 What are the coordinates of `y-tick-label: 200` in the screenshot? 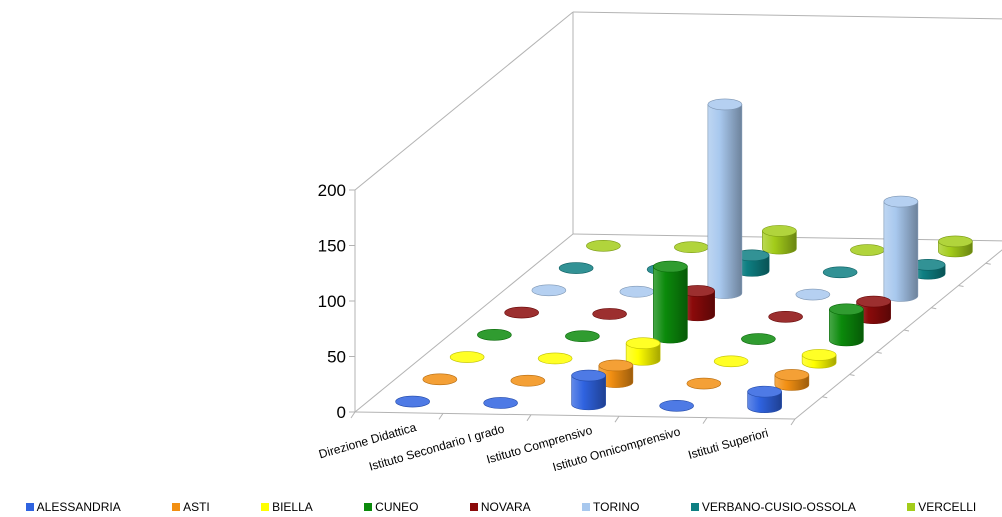 It's located at (332, 190).